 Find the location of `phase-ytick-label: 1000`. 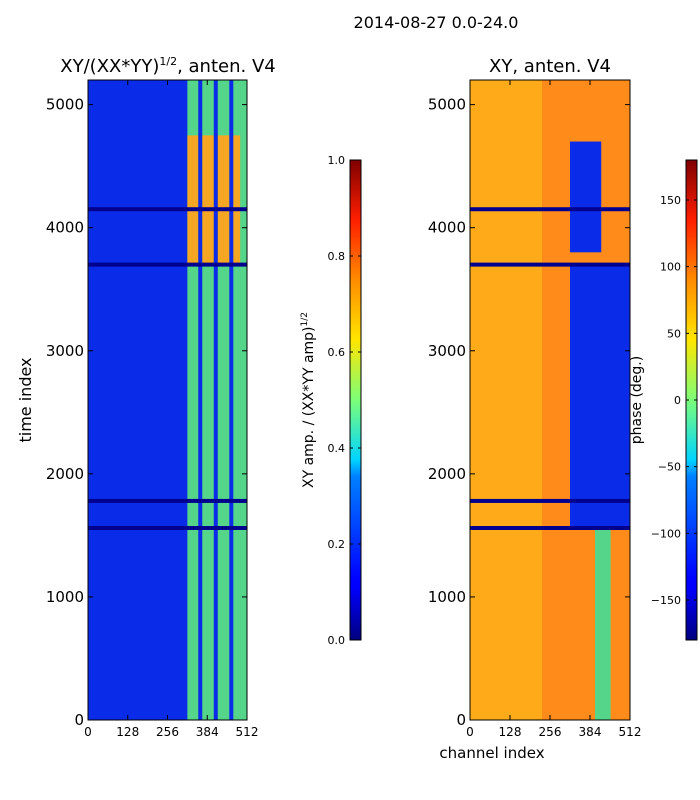

phase-ytick-label: 1000 is located at coordinates (447, 597).